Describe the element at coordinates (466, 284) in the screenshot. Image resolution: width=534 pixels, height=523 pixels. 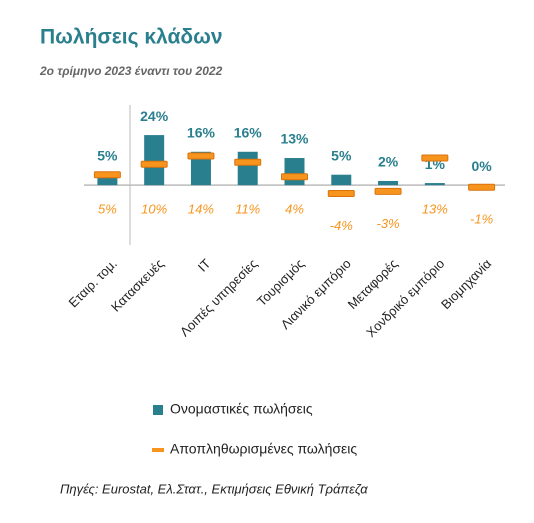
I see `x-tick-label: Βιομηχανία` at that location.